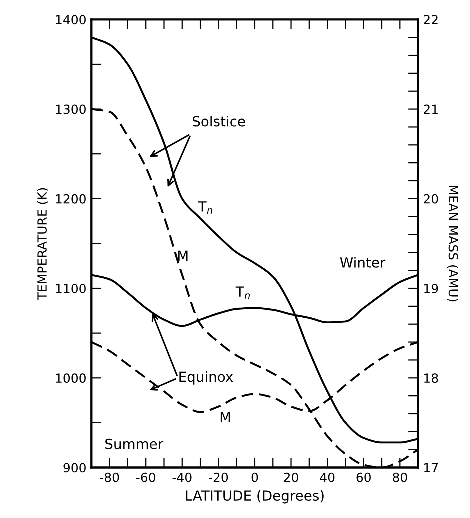 The height and width of the screenshot is (518, 470). I want to click on y-tick-label: 1100, so click(71, 289).